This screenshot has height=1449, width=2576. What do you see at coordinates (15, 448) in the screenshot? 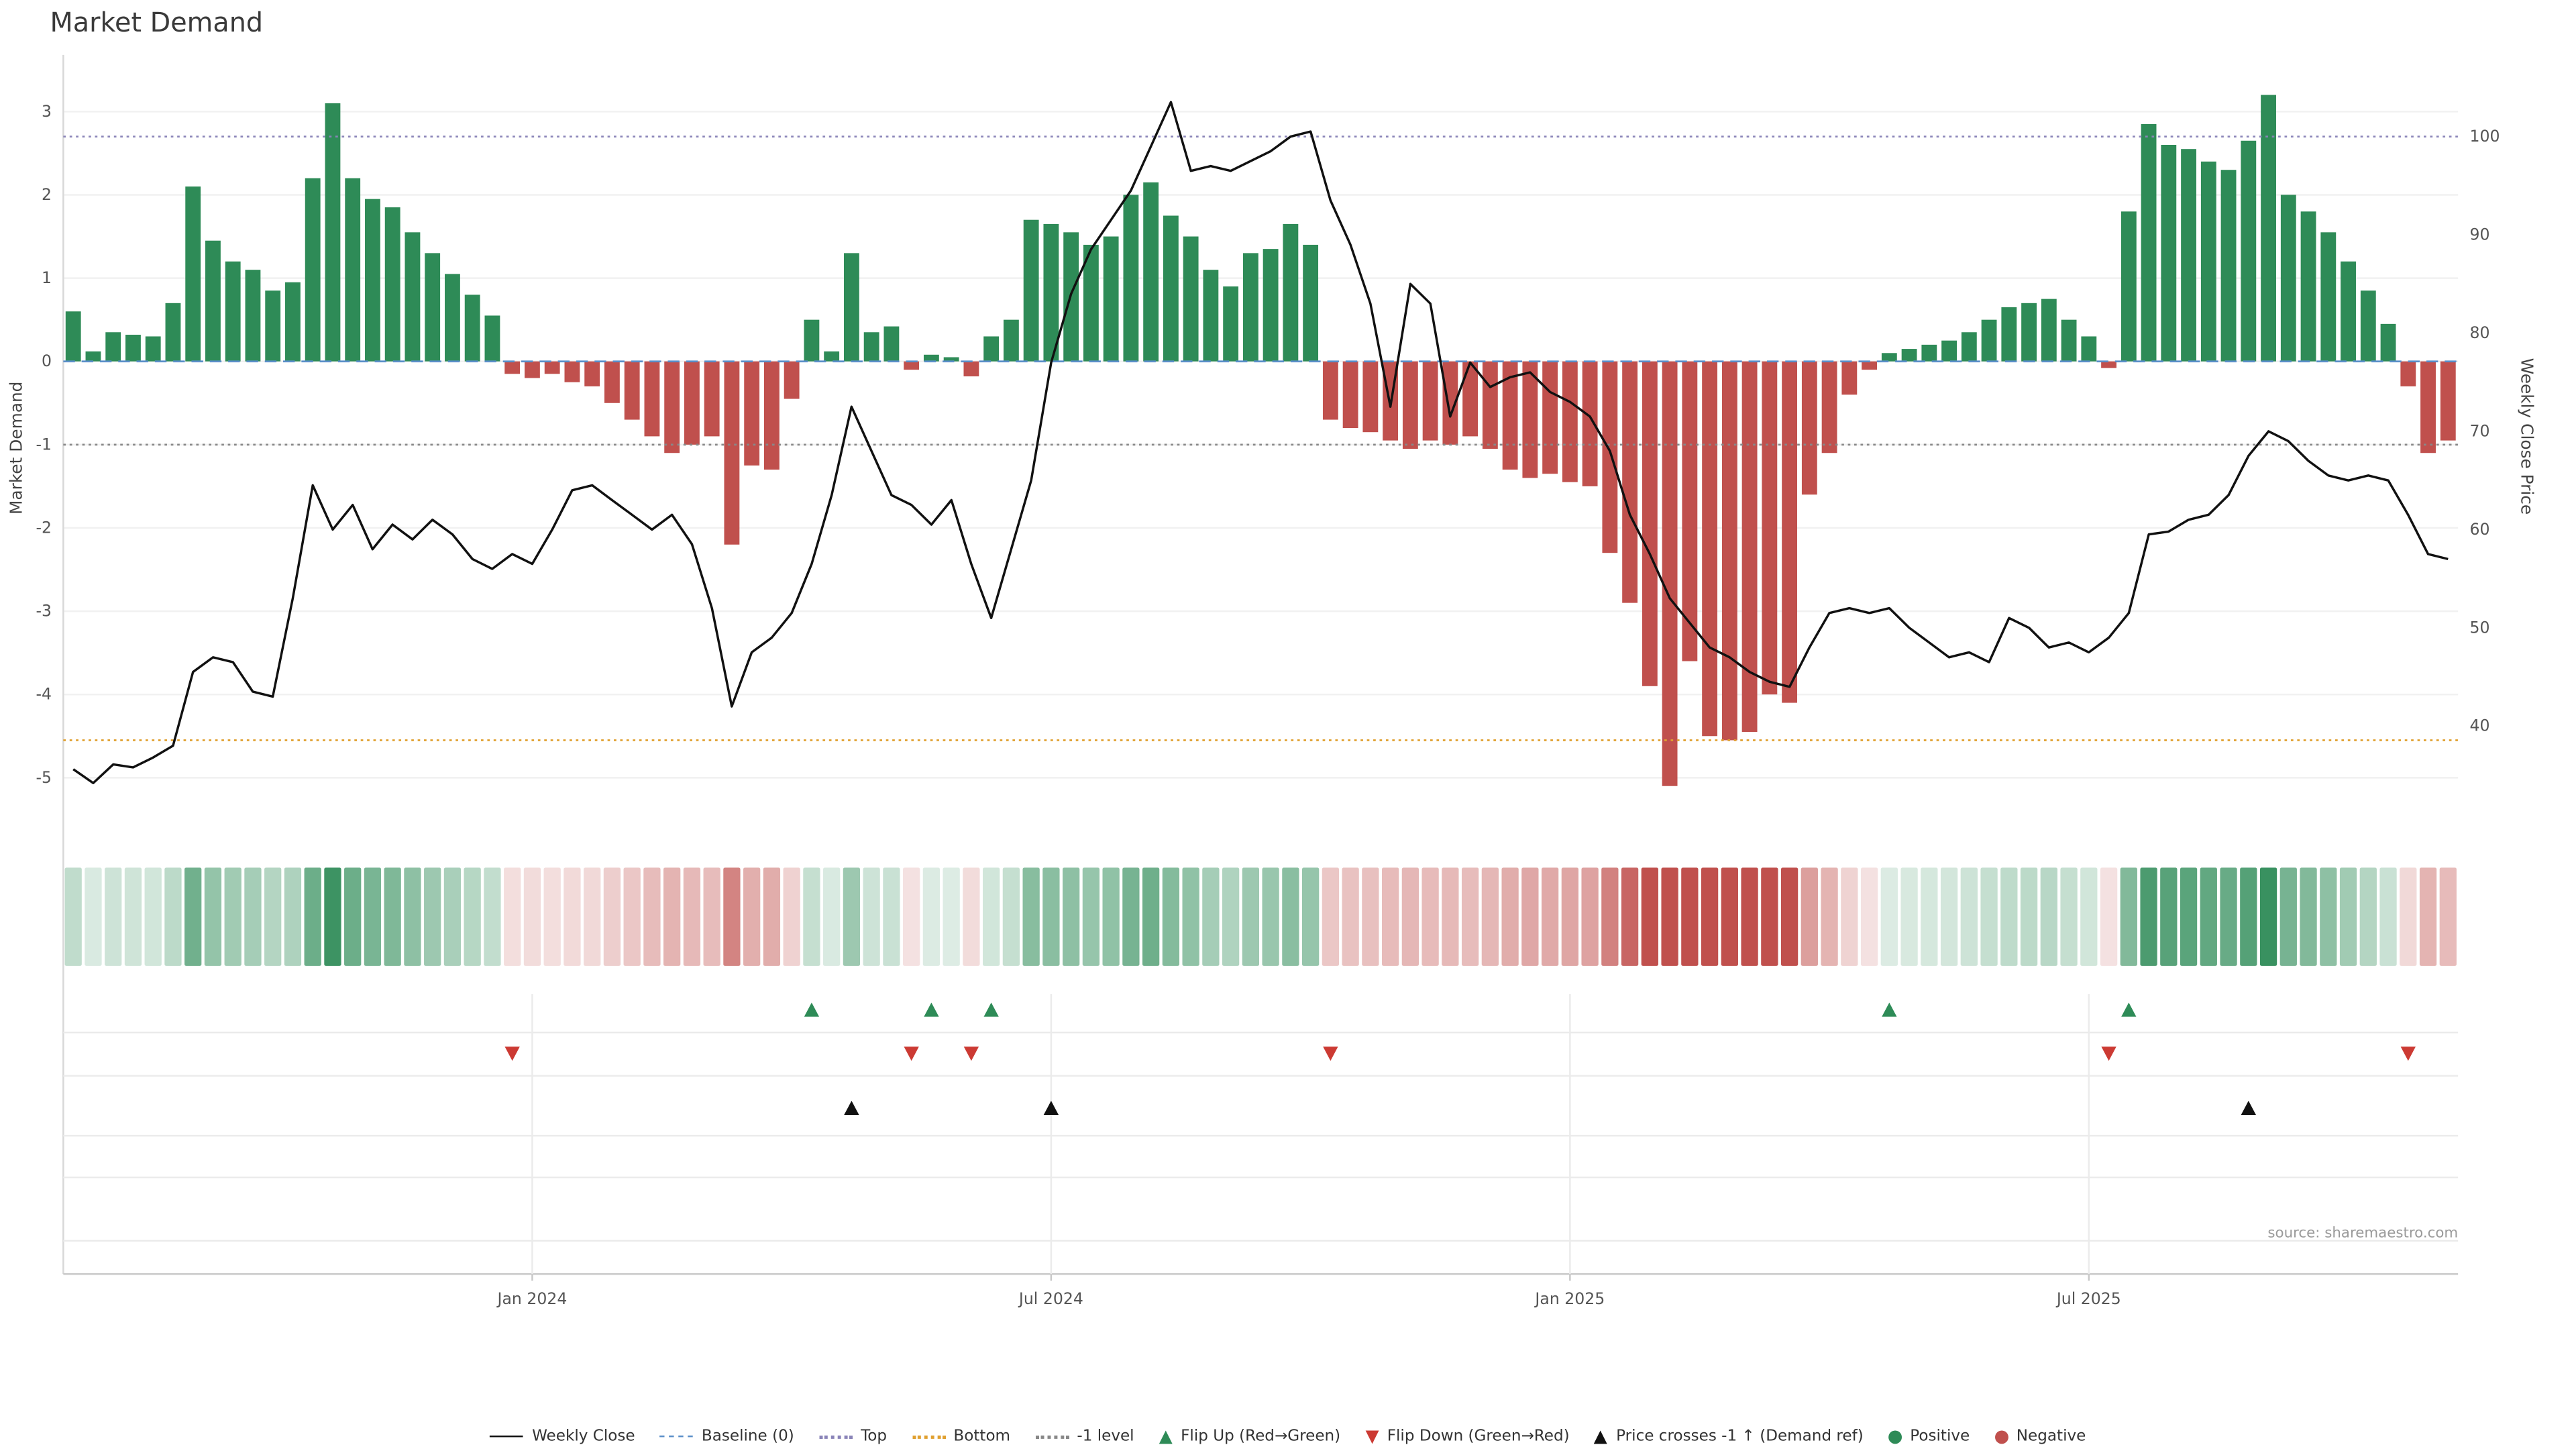
I see `left-axis-title: Market Demand` at bounding box center [15, 448].